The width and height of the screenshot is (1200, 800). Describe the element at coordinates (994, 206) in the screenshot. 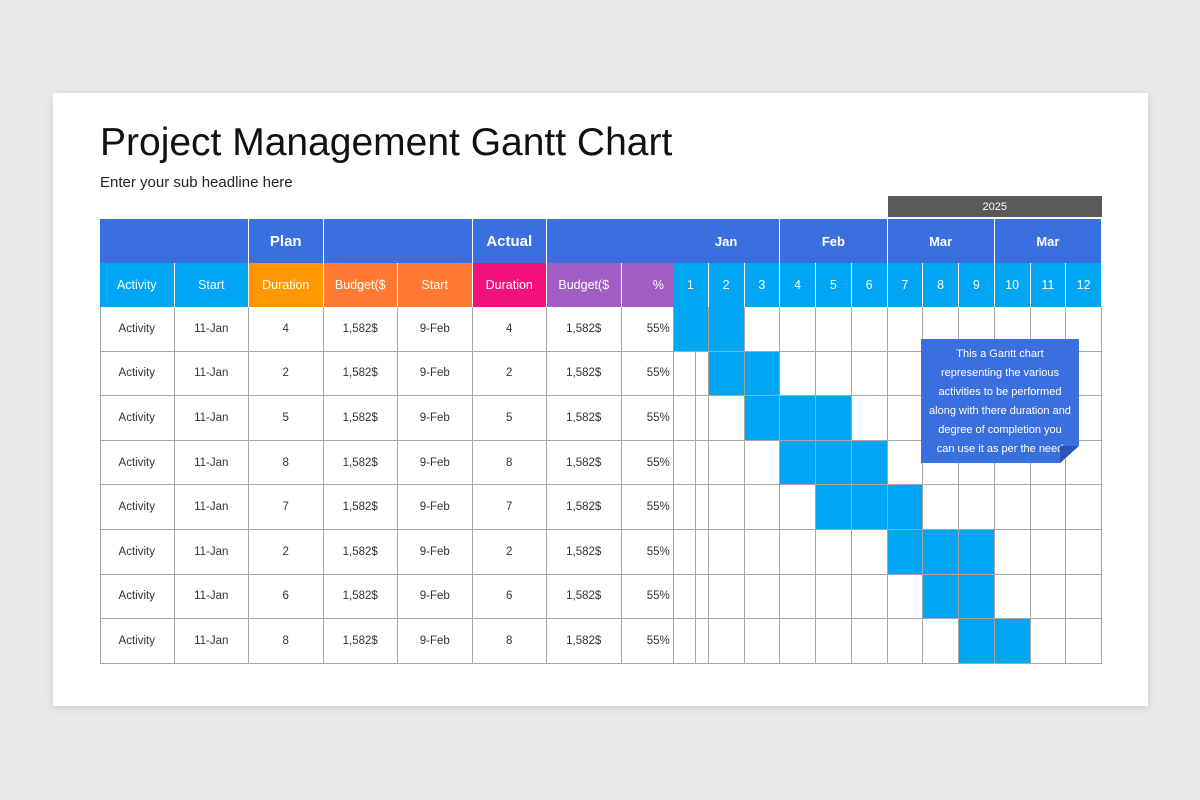

I see `year-band: 2025` at that location.